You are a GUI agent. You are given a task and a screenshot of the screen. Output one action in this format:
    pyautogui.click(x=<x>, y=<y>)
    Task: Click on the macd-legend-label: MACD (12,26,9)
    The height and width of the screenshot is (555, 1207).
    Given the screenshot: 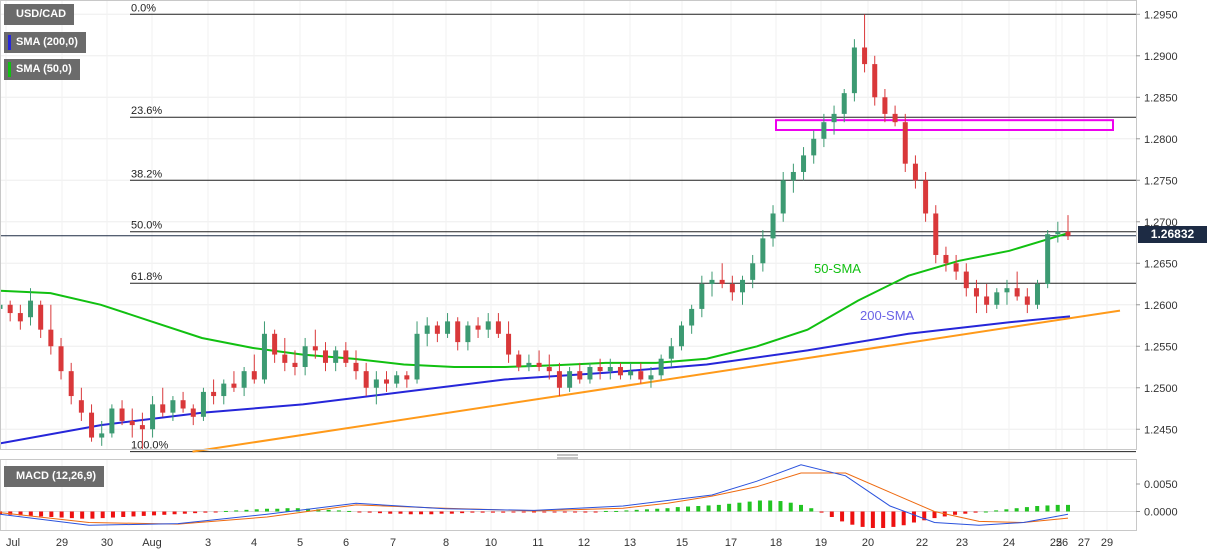 What is the action you would take?
    pyautogui.click(x=56, y=476)
    